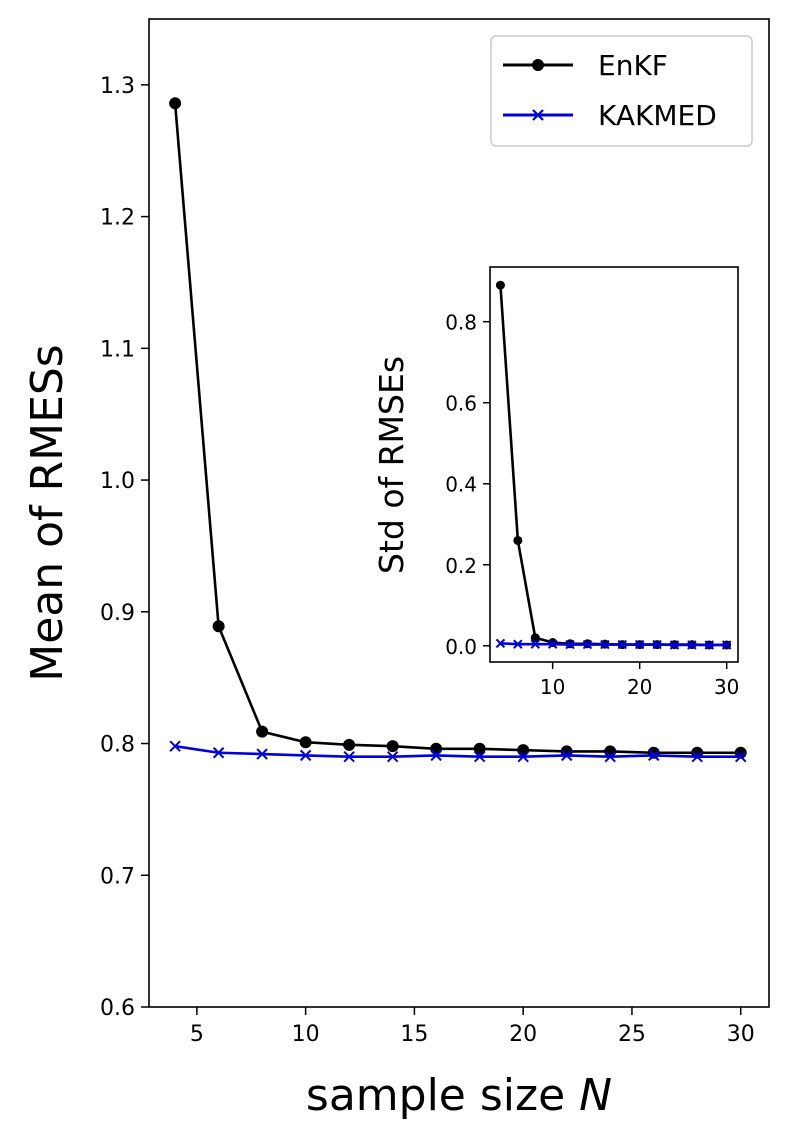 The height and width of the screenshot is (1144, 788). Describe the element at coordinates (391, 465) in the screenshot. I see `inset-y-axis-label: Std of RMSEs` at that location.